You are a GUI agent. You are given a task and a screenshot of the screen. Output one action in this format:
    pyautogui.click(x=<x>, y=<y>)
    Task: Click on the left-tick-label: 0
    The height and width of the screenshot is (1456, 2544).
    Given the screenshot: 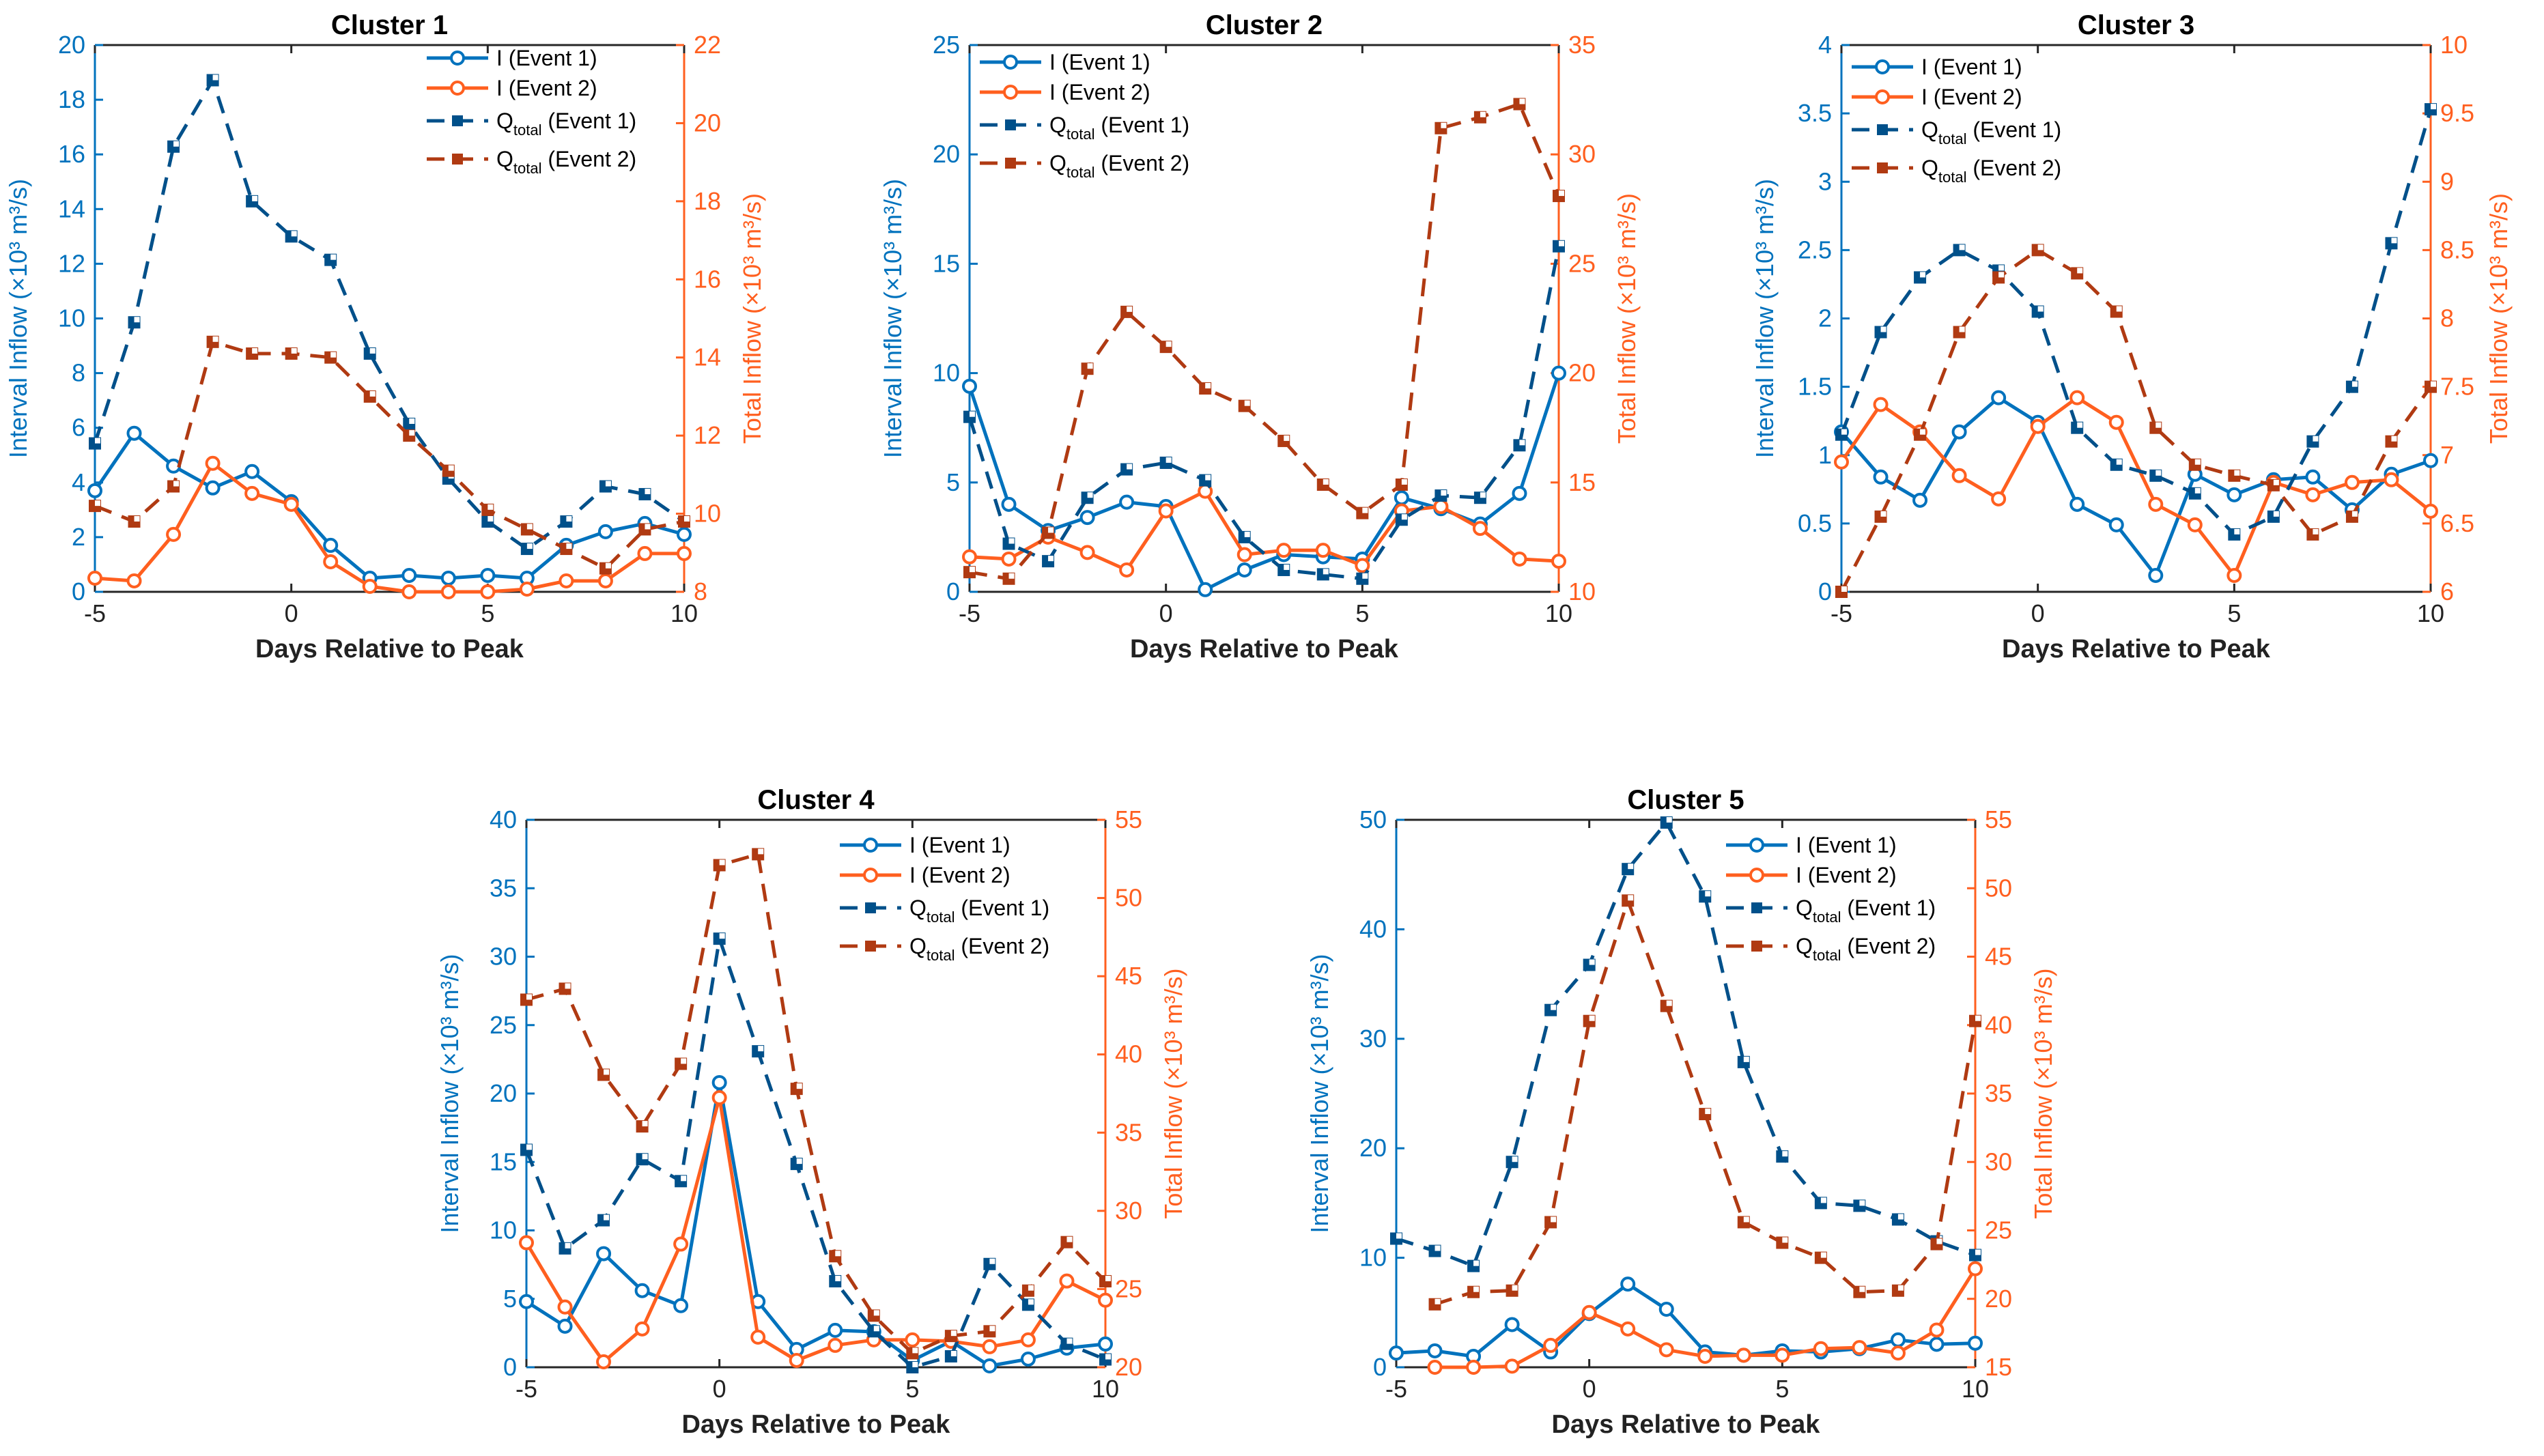 What is the action you would take?
    pyautogui.click(x=1380, y=1367)
    